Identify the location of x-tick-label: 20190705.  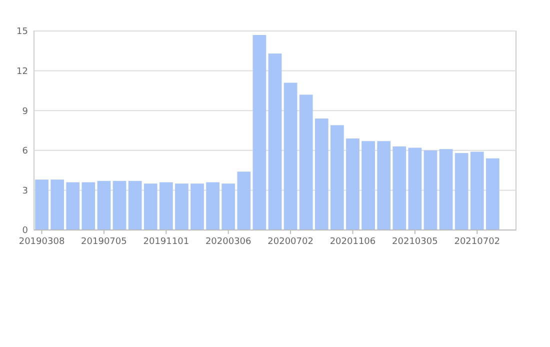
(104, 242).